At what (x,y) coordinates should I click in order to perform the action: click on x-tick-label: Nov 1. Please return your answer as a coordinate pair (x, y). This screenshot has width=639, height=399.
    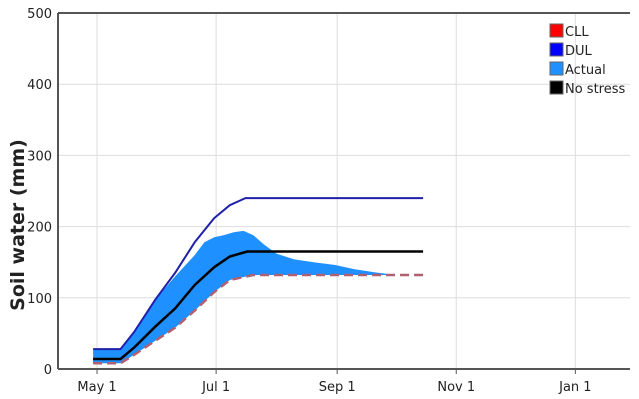
    Looking at the image, I should click on (456, 387).